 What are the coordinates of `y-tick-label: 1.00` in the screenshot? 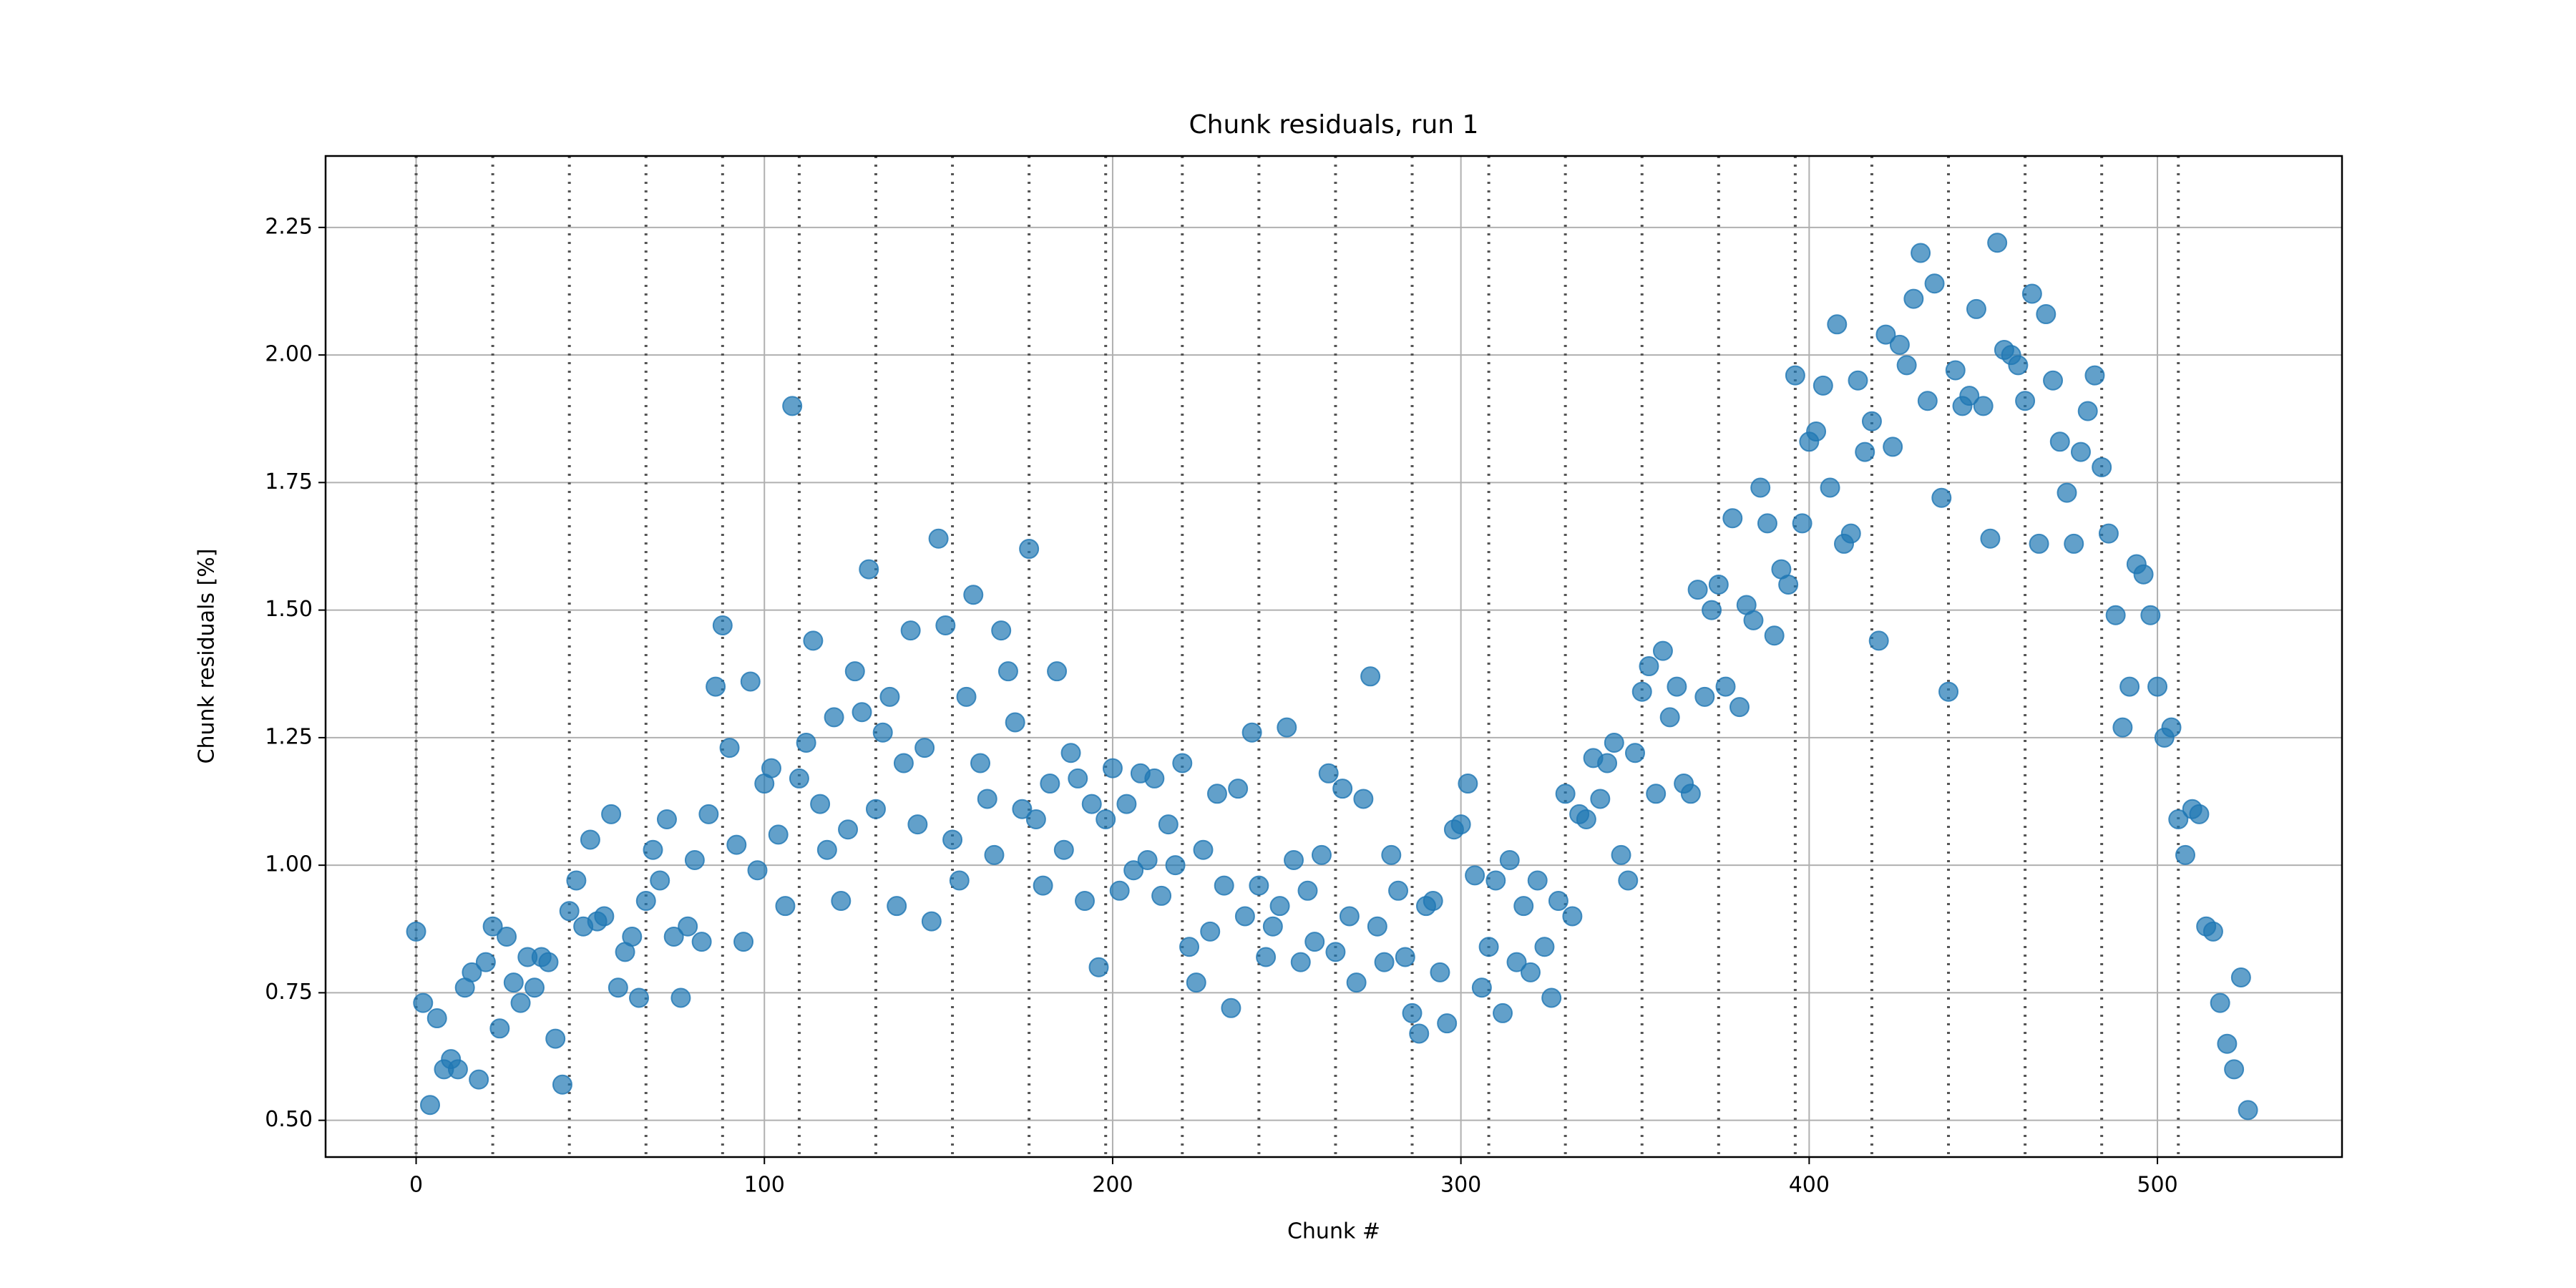 It's located at (289, 864).